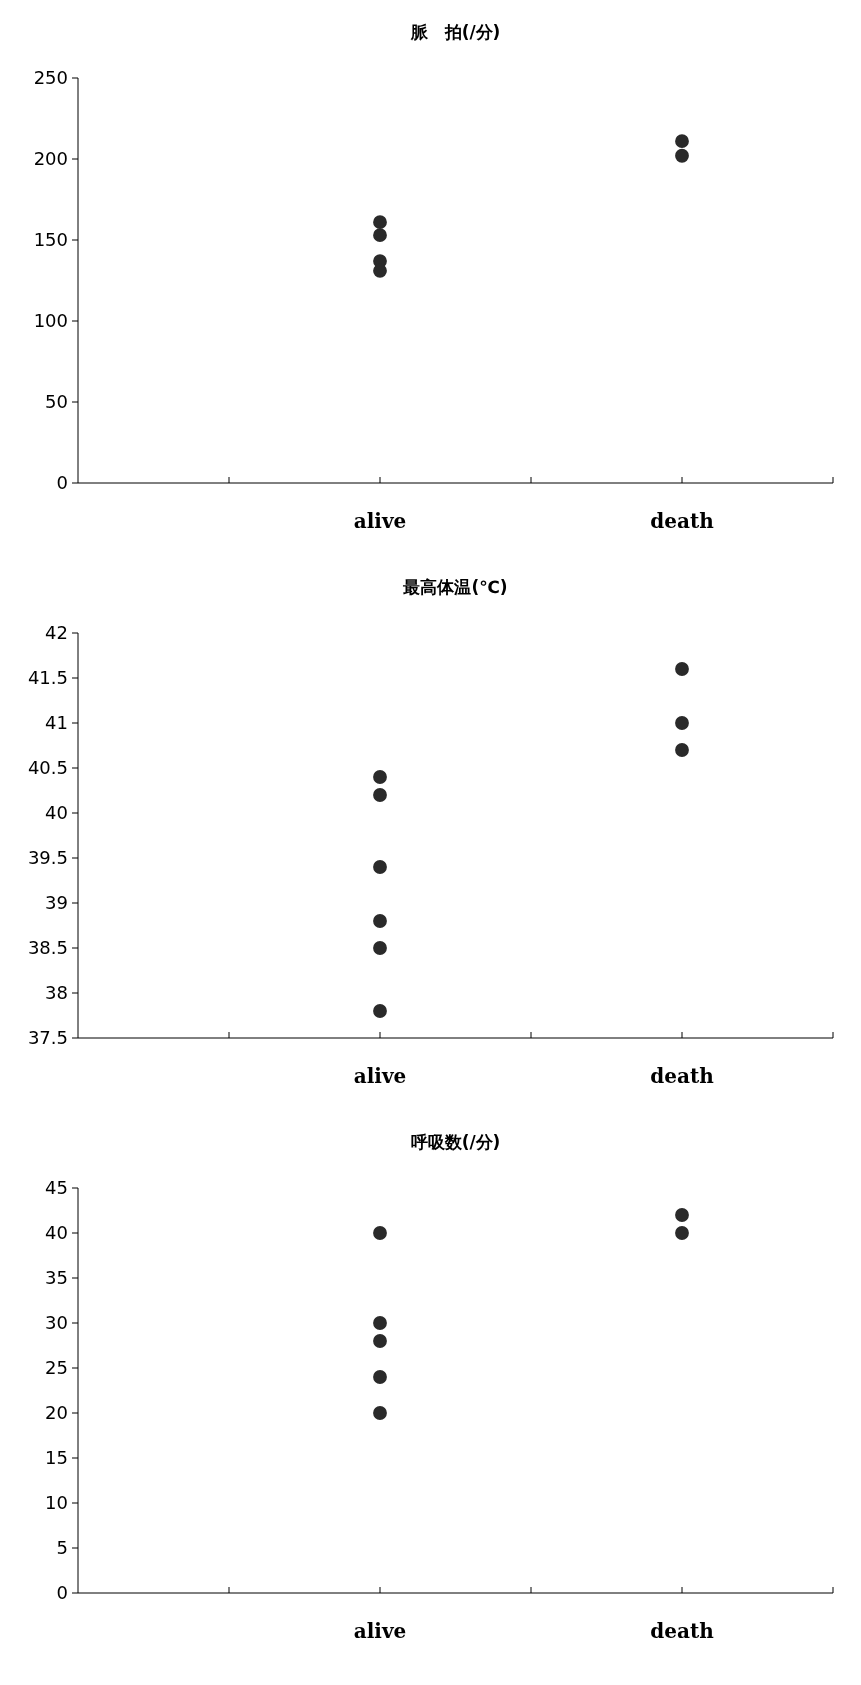  I want to click on y-tick-label: 100, so click(50, 321).